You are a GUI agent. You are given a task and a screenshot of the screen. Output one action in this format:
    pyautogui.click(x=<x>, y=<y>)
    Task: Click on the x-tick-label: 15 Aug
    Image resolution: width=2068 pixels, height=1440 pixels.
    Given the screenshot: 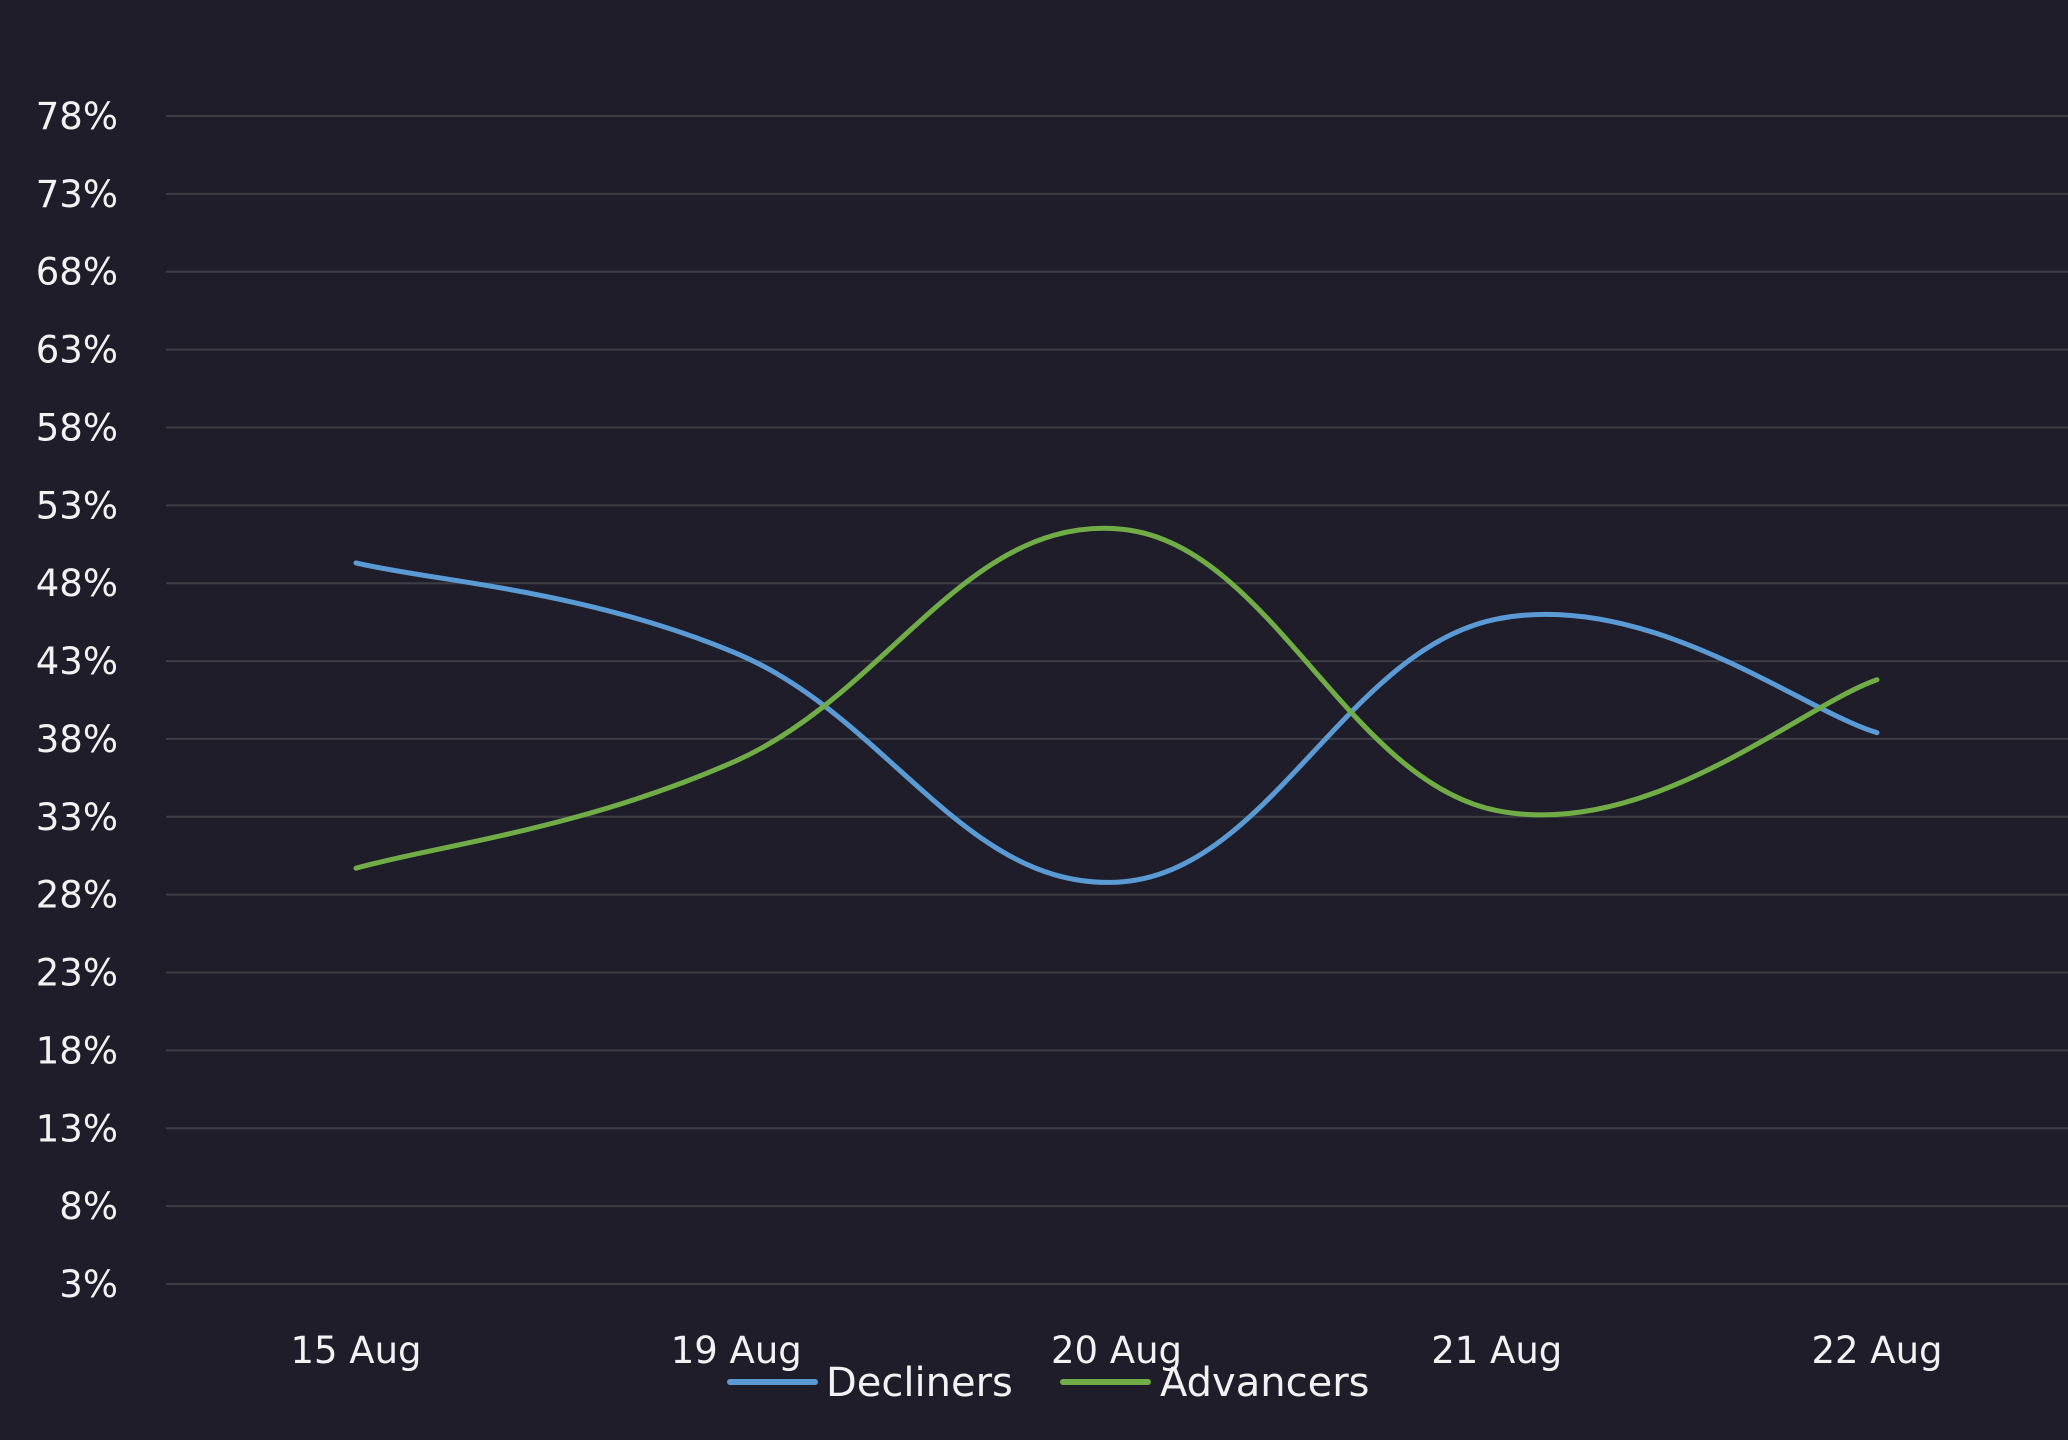 What is the action you would take?
    pyautogui.click(x=355, y=1350)
    